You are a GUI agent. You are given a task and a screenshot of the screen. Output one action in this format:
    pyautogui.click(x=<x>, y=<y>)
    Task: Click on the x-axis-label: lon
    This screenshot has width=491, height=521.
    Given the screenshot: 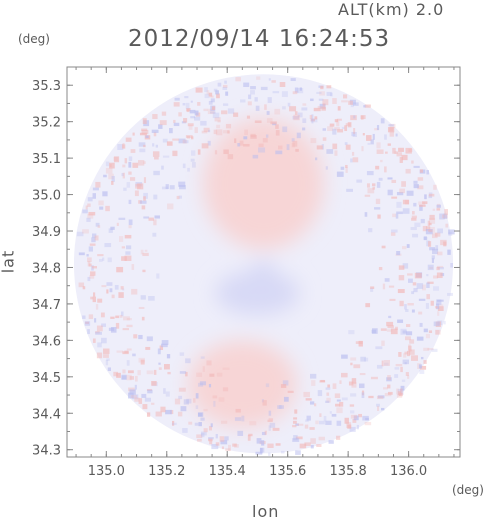 What is the action you would take?
    pyautogui.click(x=266, y=511)
    